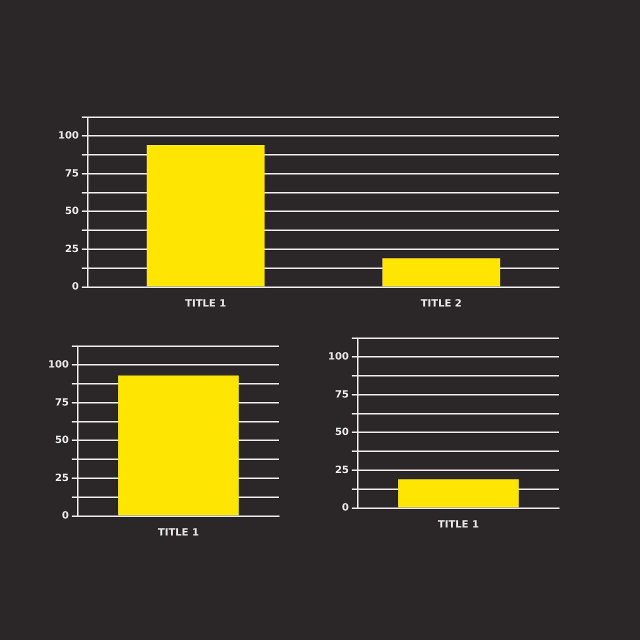 This screenshot has width=640, height=640. What do you see at coordinates (441, 304) in the screenshot?
I see `x-tick-label: TITLE 2` at bounding box center [441, 304].